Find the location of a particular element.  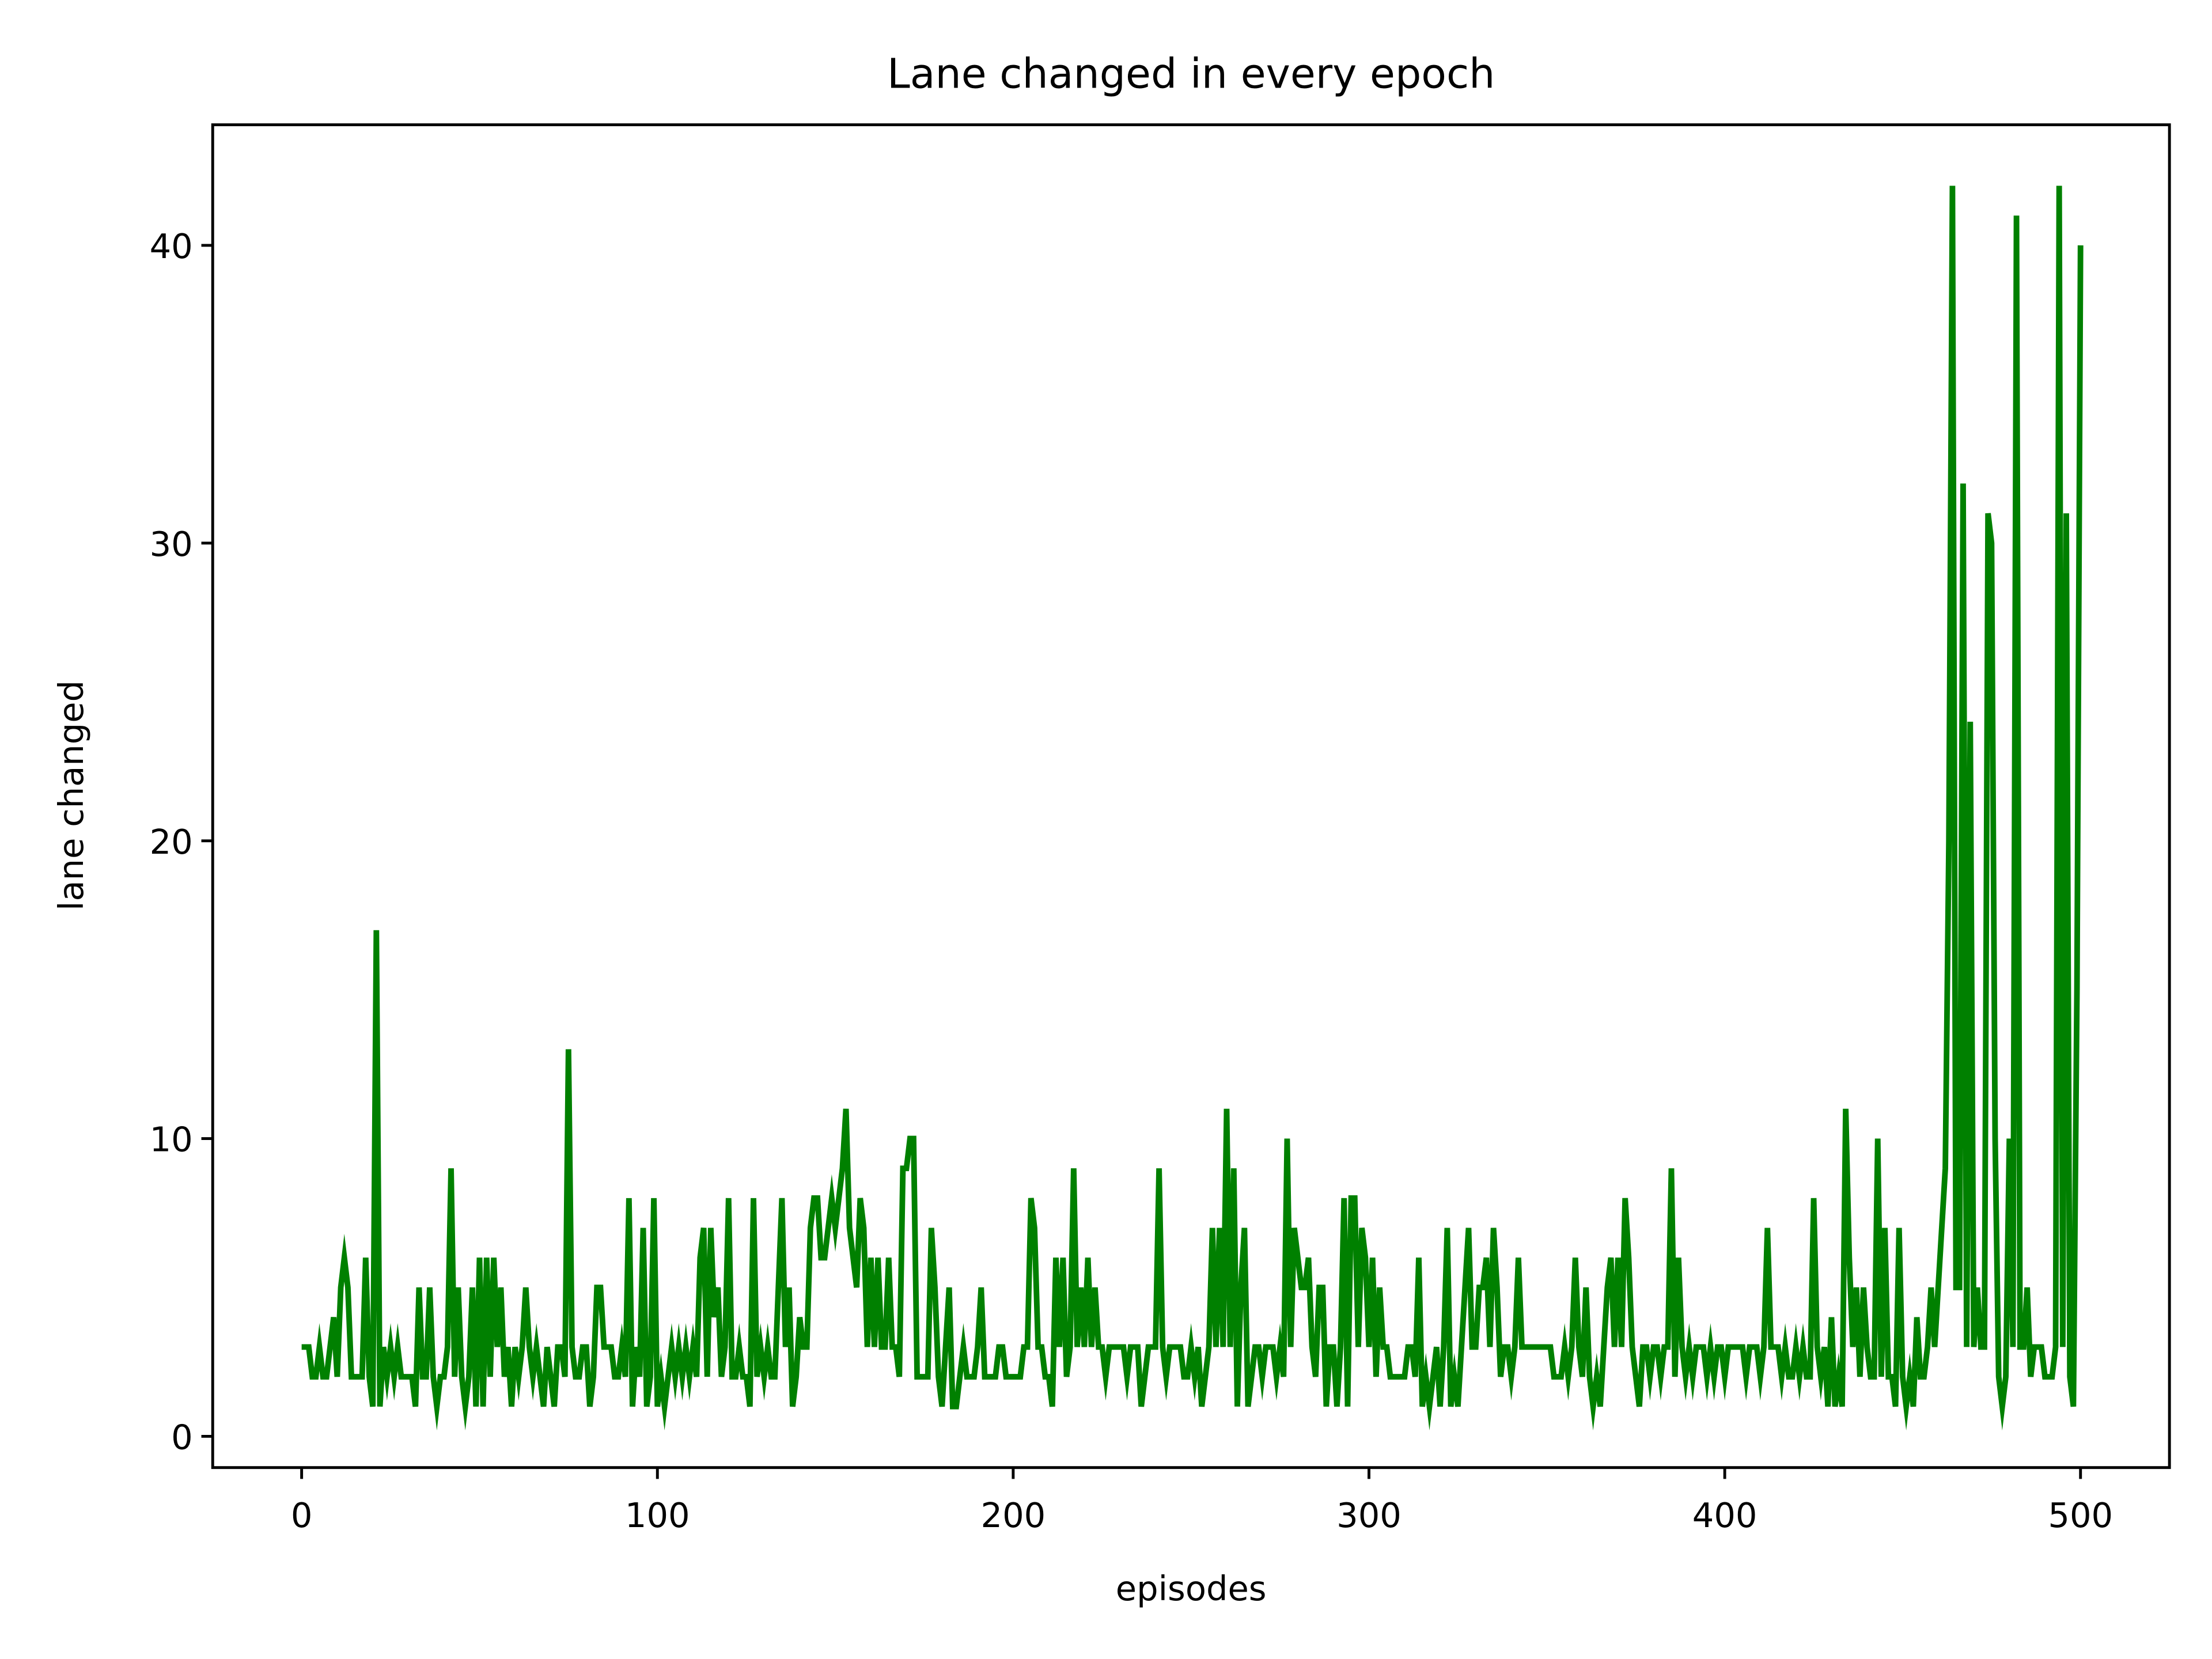

x-axis-label: episodes is located at coordinates (1191, 1588).